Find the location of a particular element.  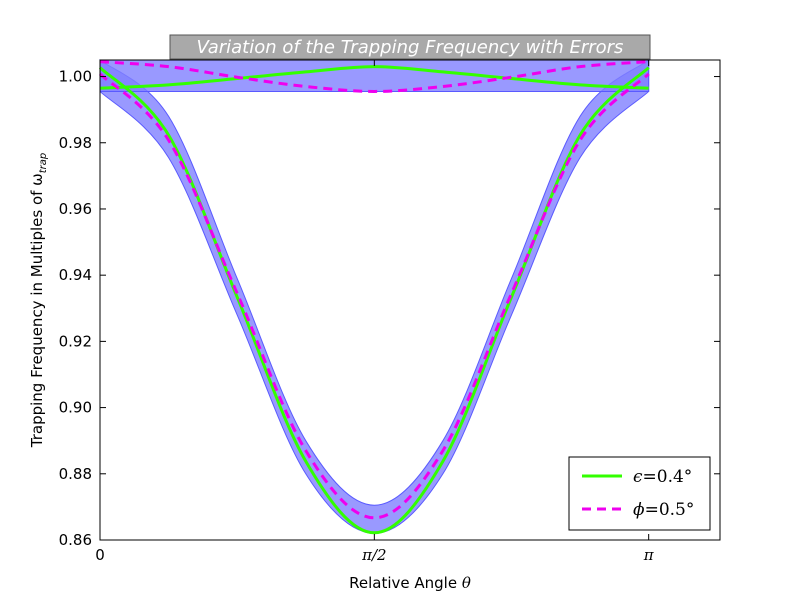

legend: ϵ=0.4° ϕ=0.5° is located at coordinates (639, 493).